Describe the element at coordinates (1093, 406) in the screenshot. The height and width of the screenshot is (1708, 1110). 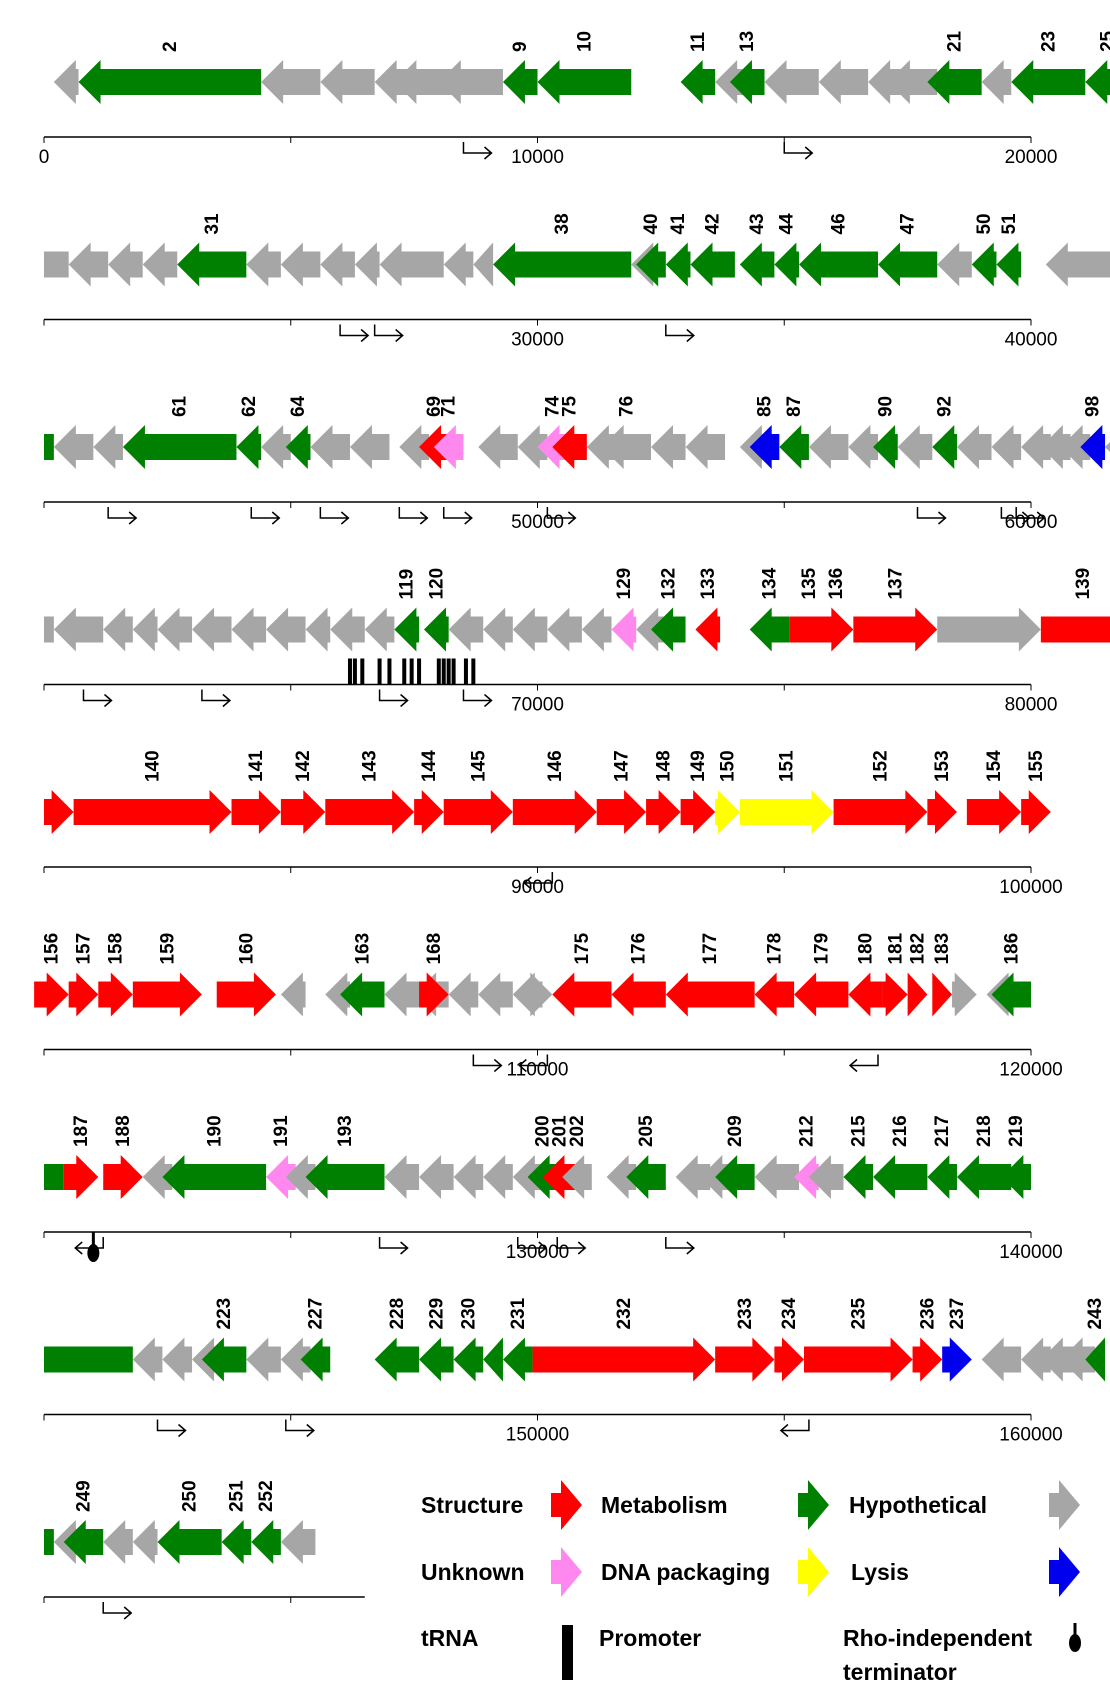
I see `gene-label: 98` at that location.